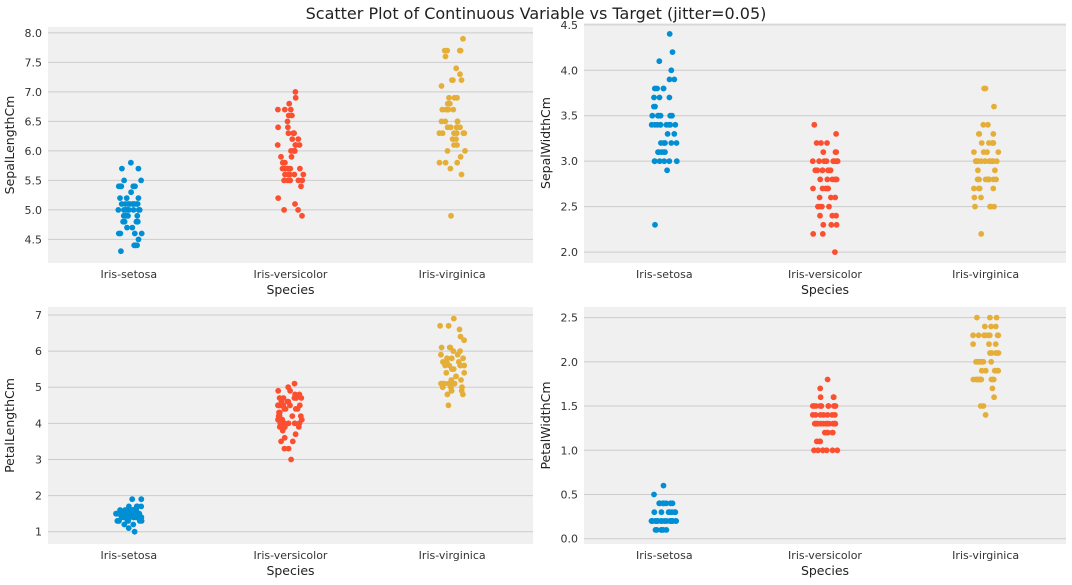 This screenshot has height=585, width=1072. Describe the element at coordinates (38, 532) in the screenshot. I see `y-tick-label: 1` at that location.